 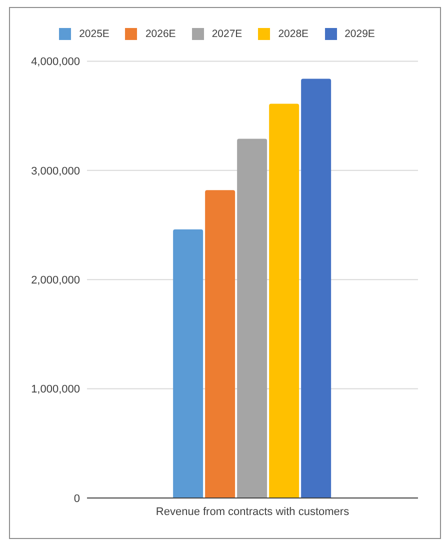 What do you see at coordinates (359, 34) in the screenshot?
I see `legend-label: 2029E` at bounding box center [359, 34].